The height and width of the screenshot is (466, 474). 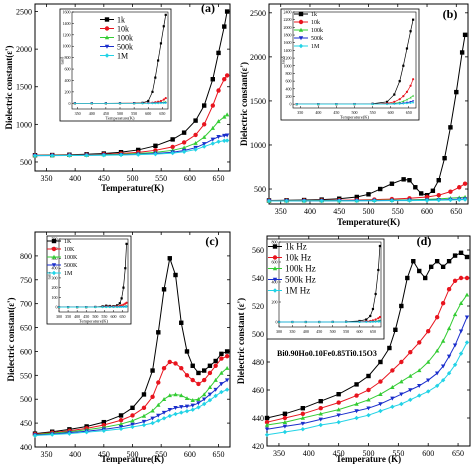 What do you see at coordinates (93, 275) in the screenshot?
I see `inset-plot-frame` at bounding box center [93, 275].